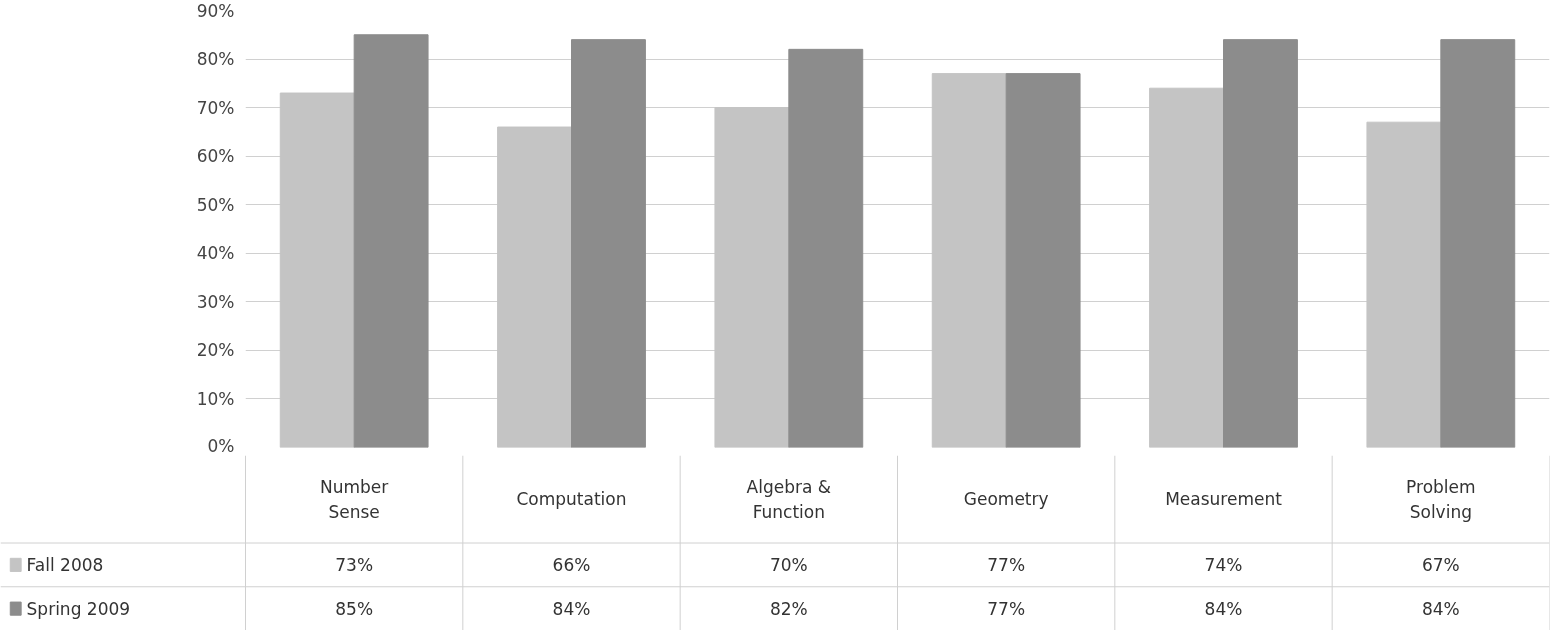 The image size is (1561, 636). Describe the element at coordinates (788, 608) in the screenshot. I see `data-label: 82%` at that location.